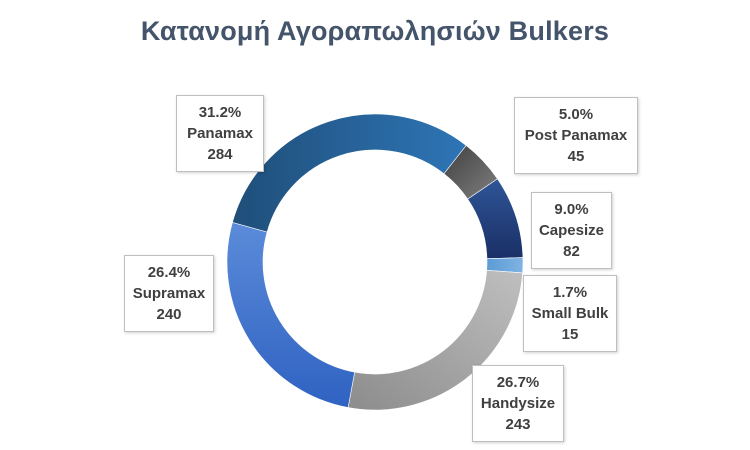  I want to click on data-label-supramax: 26.4% Supramax 240, so click(169, 293).